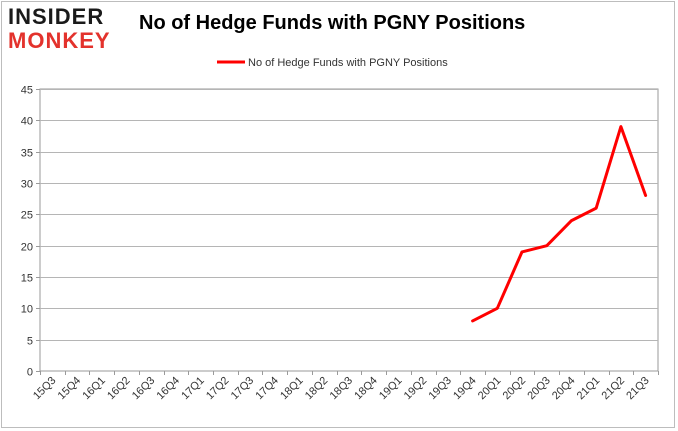  What do you see at coordinates (243, 389) in the screenshot?
I see `x-tick-label: 17Q3` at bounding box center [243, 389].